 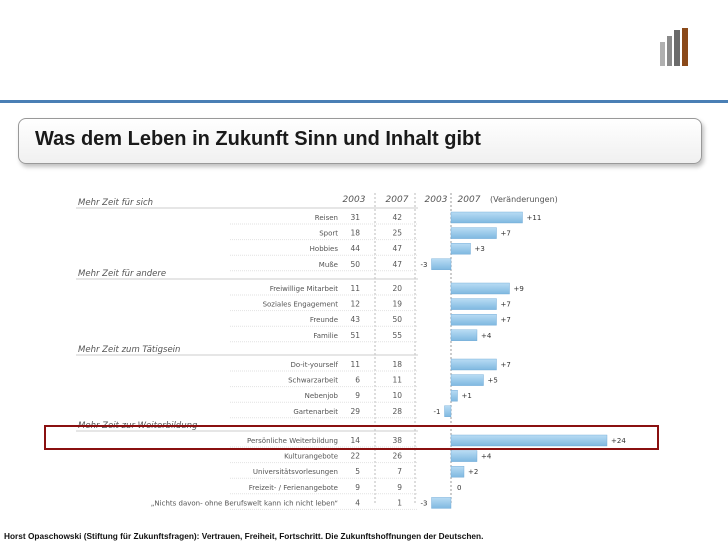 I want to click on change-label: +2, so click(x=473, y=472).